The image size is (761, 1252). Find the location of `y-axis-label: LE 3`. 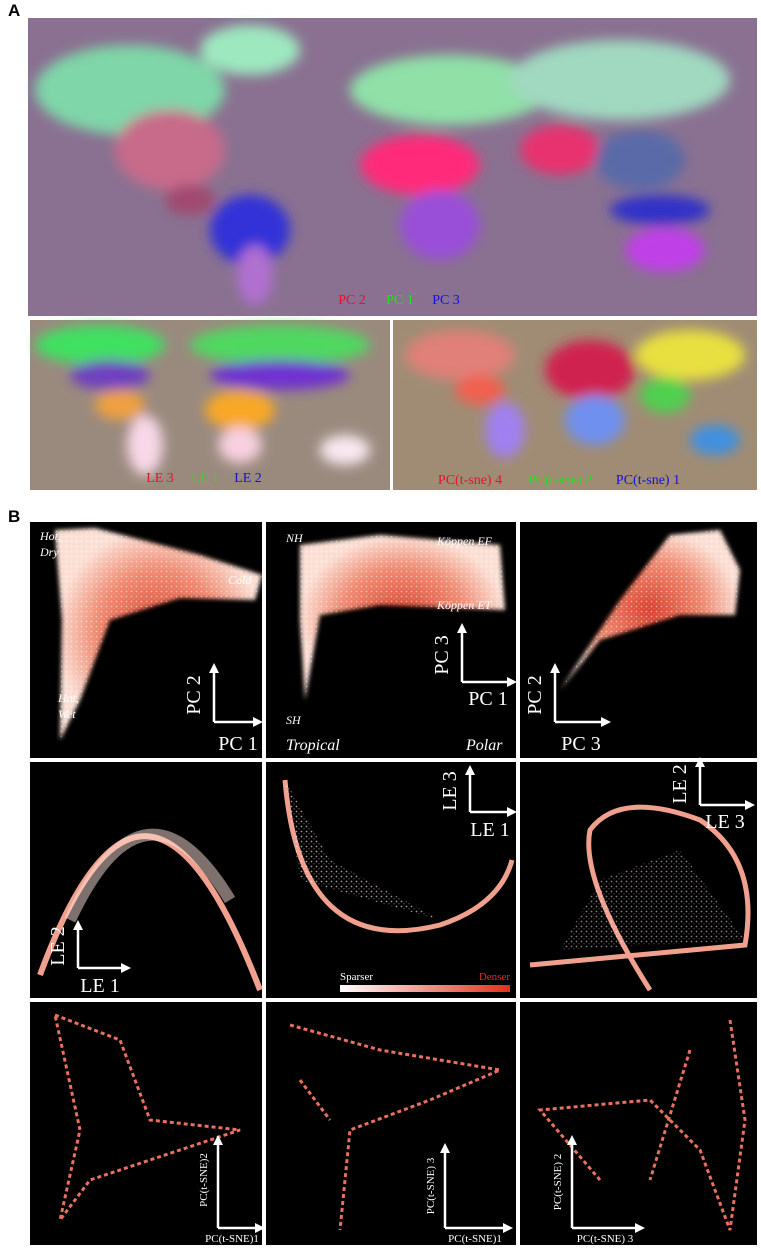

y-axis-label: LE 3 is located at coordinates (450, 790).